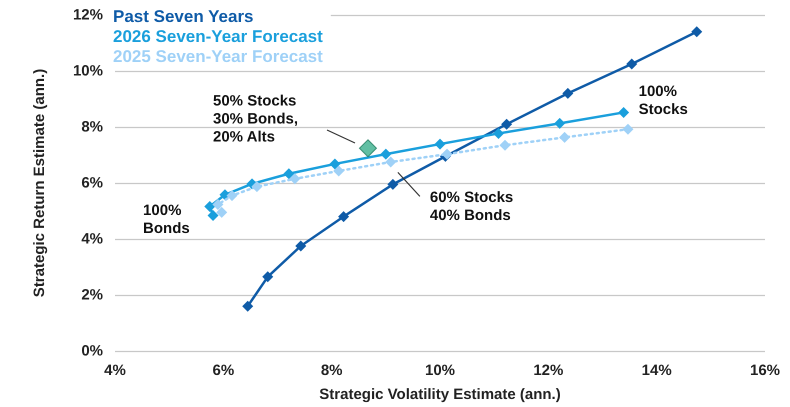 The height and width of the screenshot is (407, 790). Describe the element at coordinates (765, 370) in the screenshot. I see `x-tick-label: 16%` at that location.